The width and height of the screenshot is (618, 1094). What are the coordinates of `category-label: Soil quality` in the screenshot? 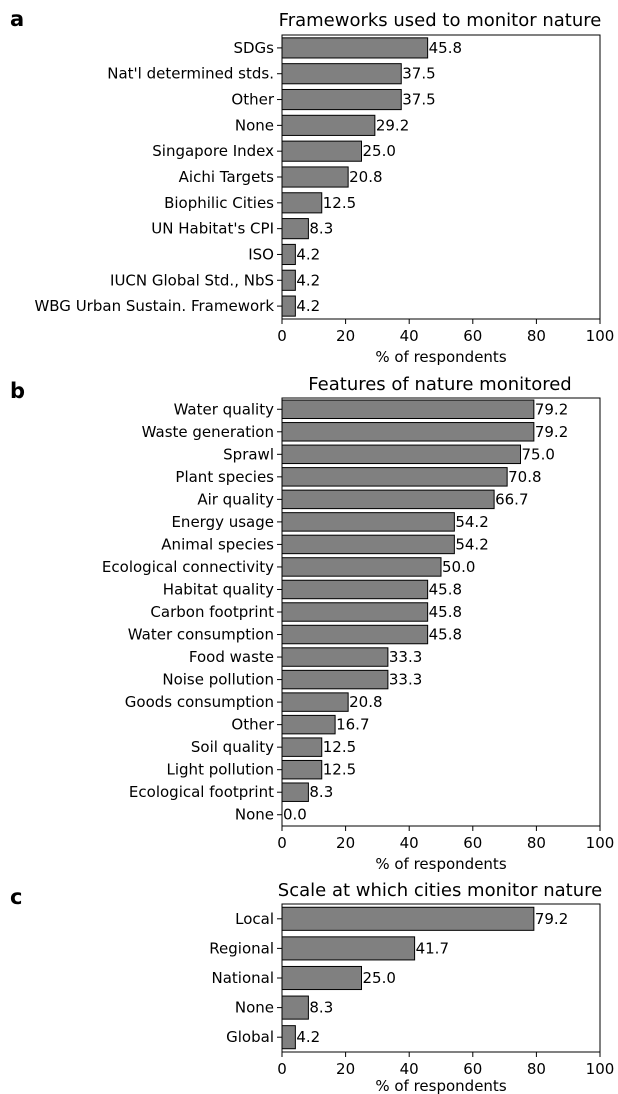 It's located at (232, 747).